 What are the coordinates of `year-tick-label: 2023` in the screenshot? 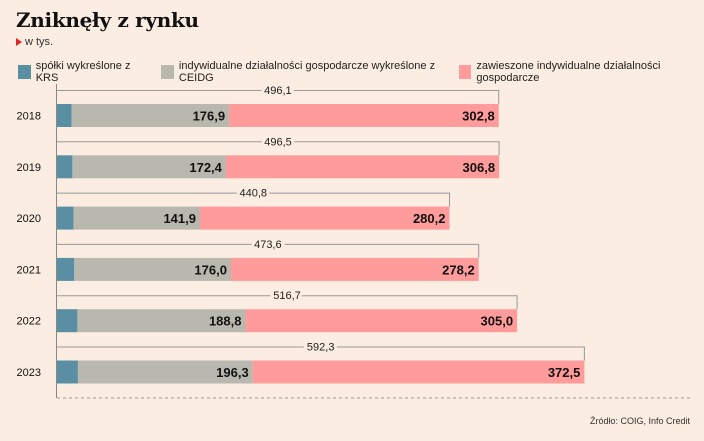 It's located at (29, 373).